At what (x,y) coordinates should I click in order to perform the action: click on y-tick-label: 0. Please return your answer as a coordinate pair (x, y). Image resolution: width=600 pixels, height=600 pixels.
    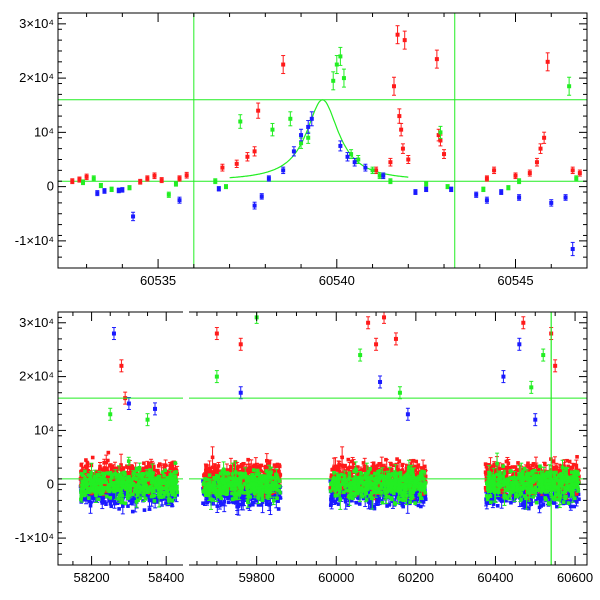
    Looking at the image, I should click on (50, 186).